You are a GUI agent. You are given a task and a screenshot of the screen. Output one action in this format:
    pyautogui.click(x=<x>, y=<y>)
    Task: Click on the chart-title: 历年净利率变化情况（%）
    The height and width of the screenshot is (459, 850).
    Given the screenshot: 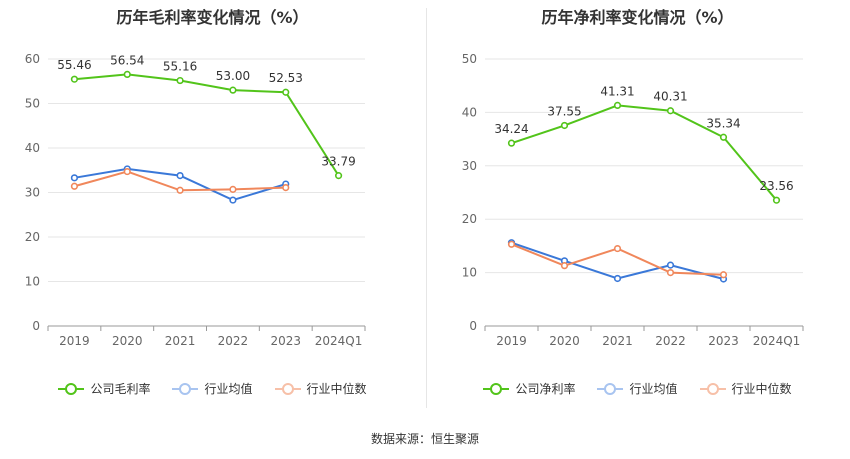 What is the action you would take?
    pyautogui.click(x=637, y=17)
    